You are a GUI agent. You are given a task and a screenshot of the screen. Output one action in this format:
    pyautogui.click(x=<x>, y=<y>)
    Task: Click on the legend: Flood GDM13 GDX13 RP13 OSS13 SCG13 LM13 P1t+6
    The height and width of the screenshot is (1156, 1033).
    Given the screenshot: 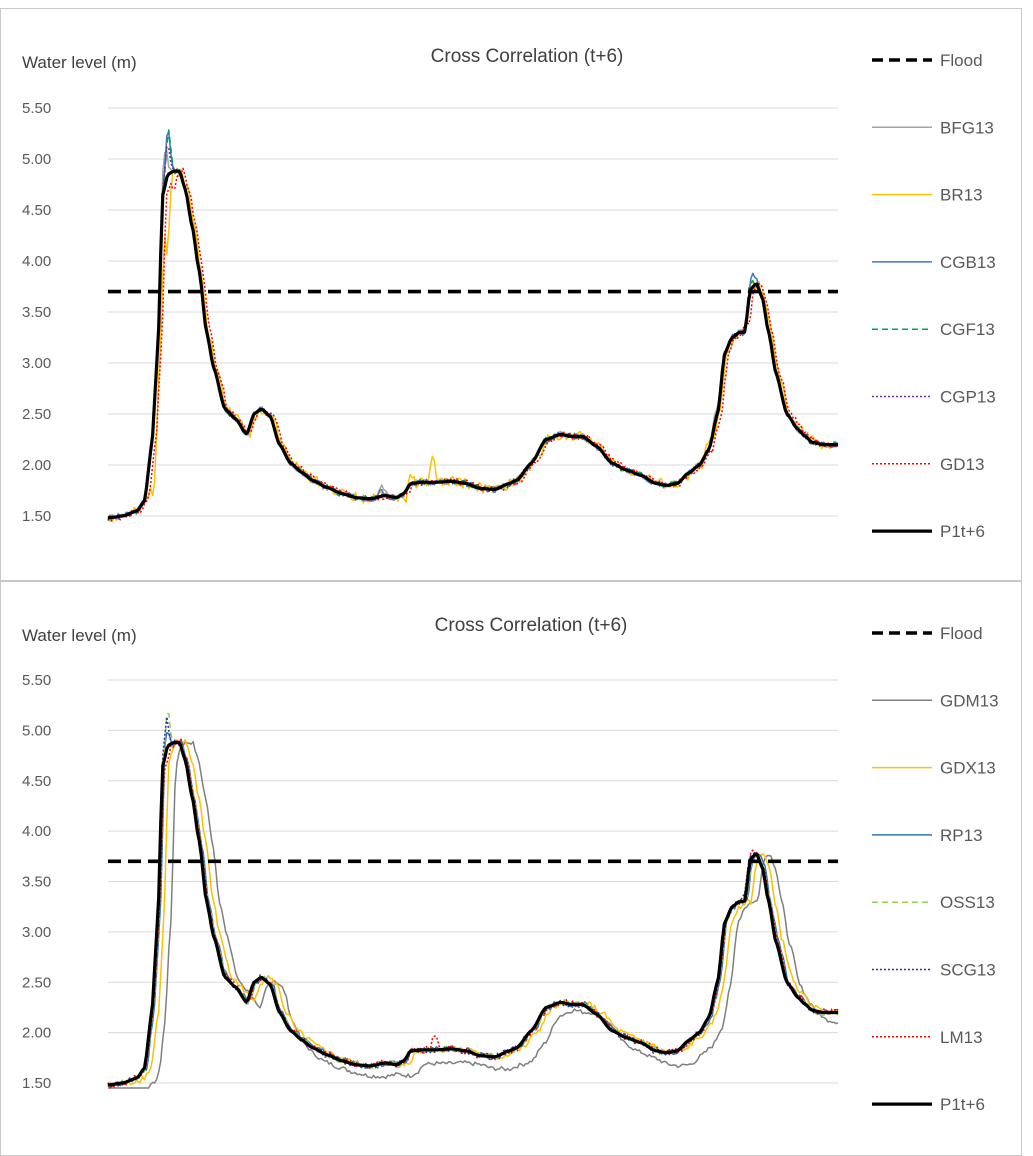 What is the action you would take?
    pyautogui.click(x=935, y=869)
    